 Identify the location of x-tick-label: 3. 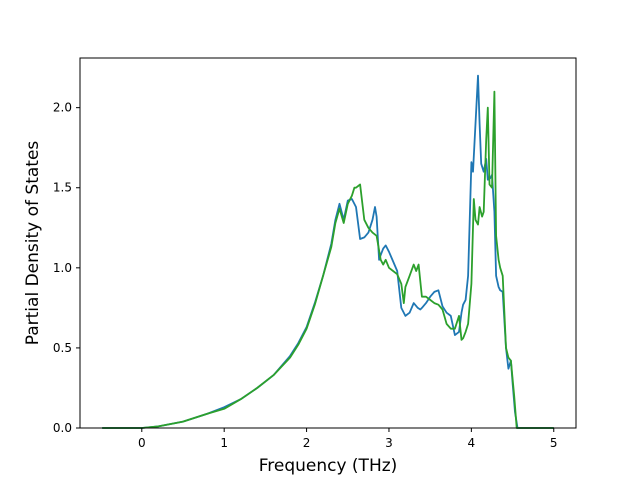
(389, 443).